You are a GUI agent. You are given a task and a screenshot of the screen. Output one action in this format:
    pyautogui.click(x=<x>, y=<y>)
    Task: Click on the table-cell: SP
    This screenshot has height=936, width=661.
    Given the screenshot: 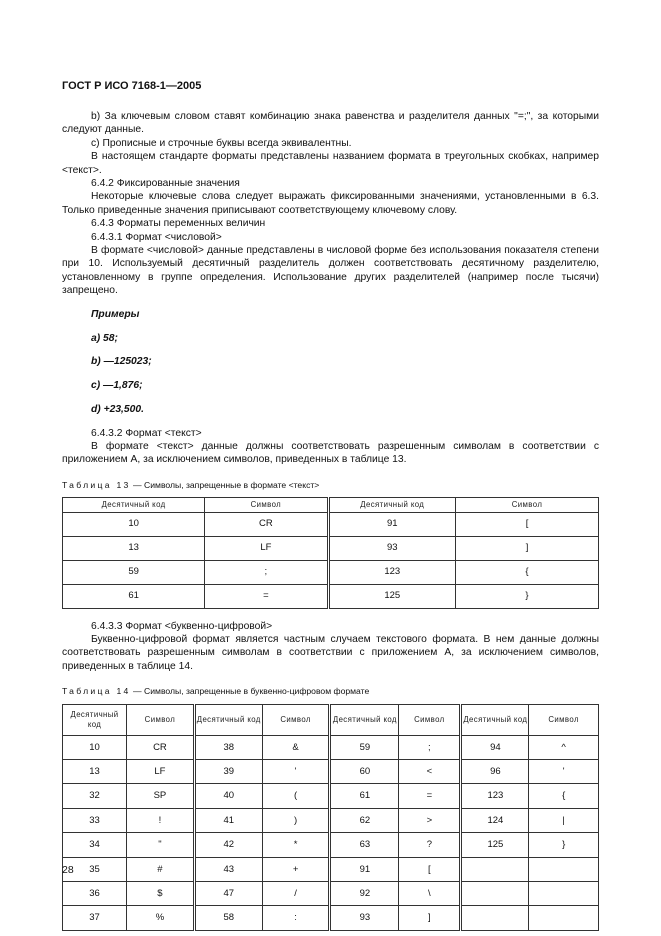 What is the action you would take?
    pyautogui.click(x=160, y=796)
    